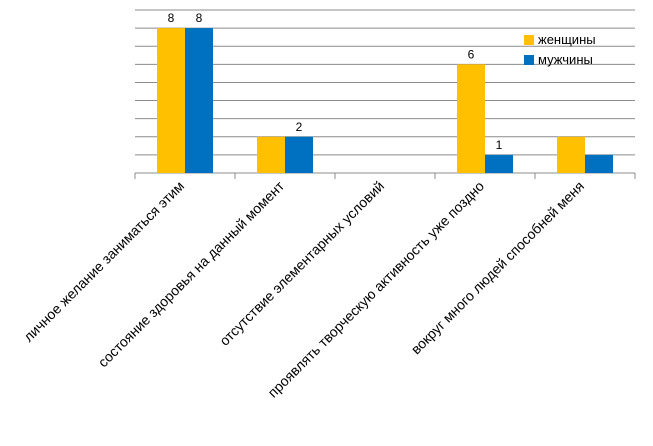 The image size is (653, 446). I want to click on x-tick-label: отсутствие элементарных условий, so click(301, 263).